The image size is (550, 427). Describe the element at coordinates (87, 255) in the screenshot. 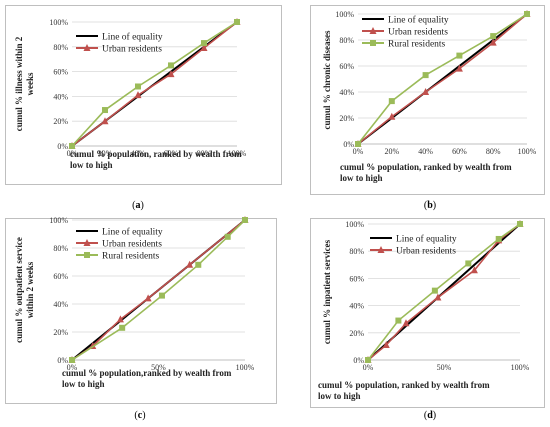

I see `legend-marker-square` at that location.